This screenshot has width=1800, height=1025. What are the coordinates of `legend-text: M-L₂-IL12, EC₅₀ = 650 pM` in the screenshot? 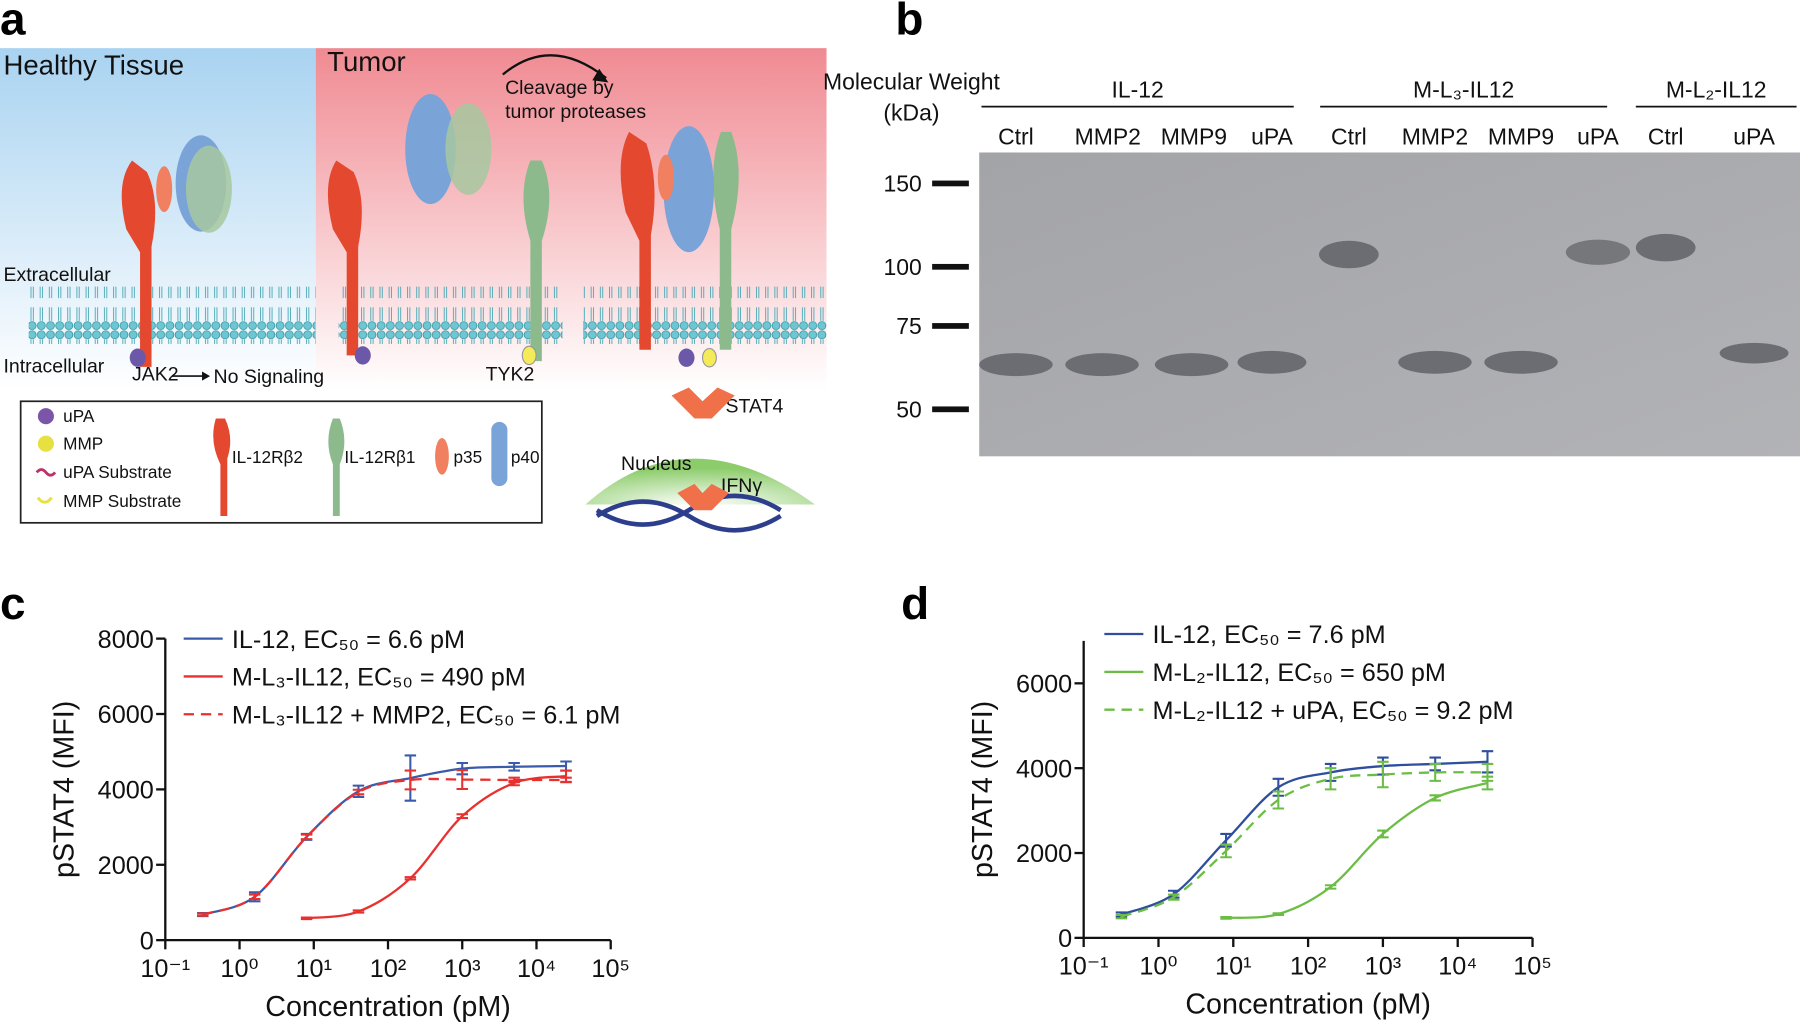 It's located at (1299, 673).